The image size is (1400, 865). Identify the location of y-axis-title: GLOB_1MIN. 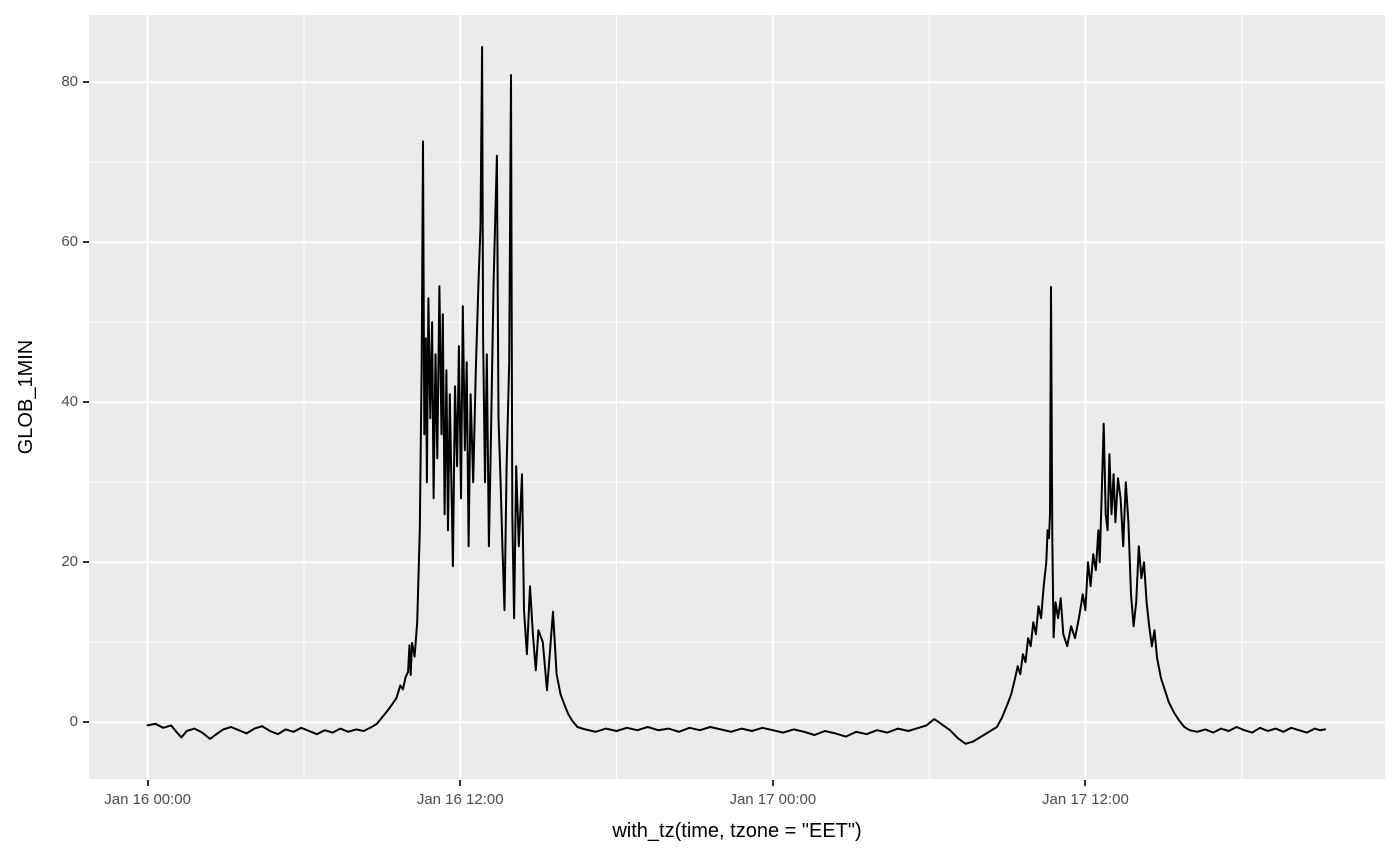
(26, 397).